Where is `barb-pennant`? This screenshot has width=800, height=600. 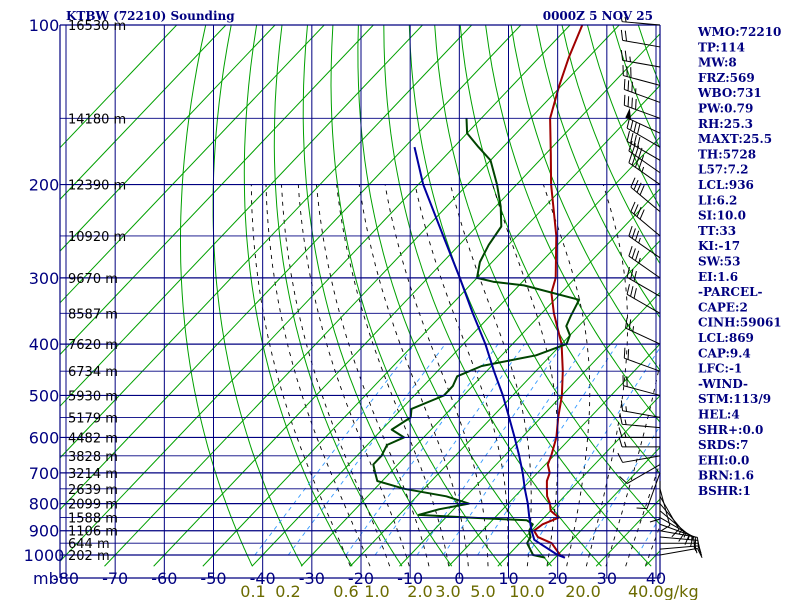 barb-pennant is located at coordinates (628, 114).